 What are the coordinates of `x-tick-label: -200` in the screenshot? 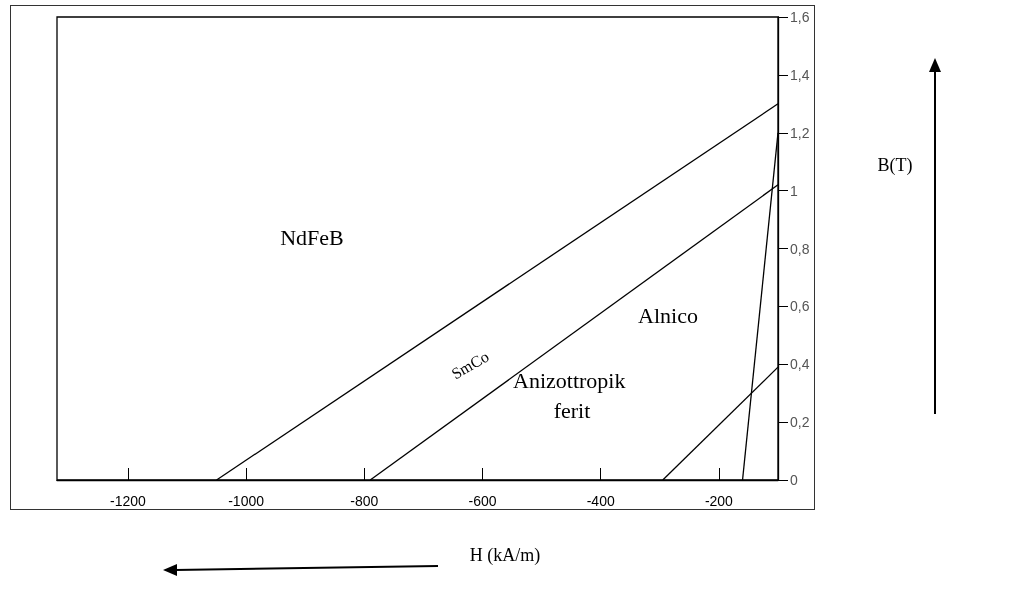 It's located at (719, 501).